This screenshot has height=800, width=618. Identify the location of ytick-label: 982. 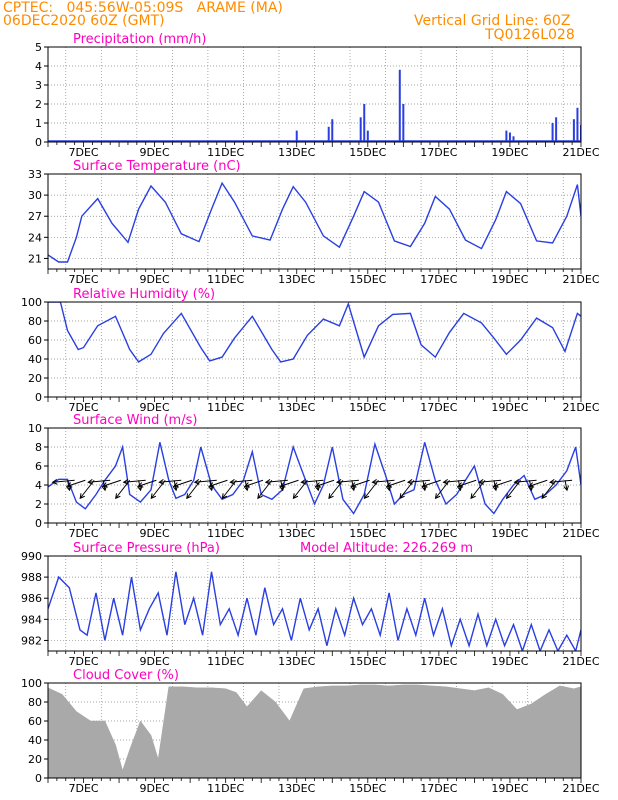
(31, 640).